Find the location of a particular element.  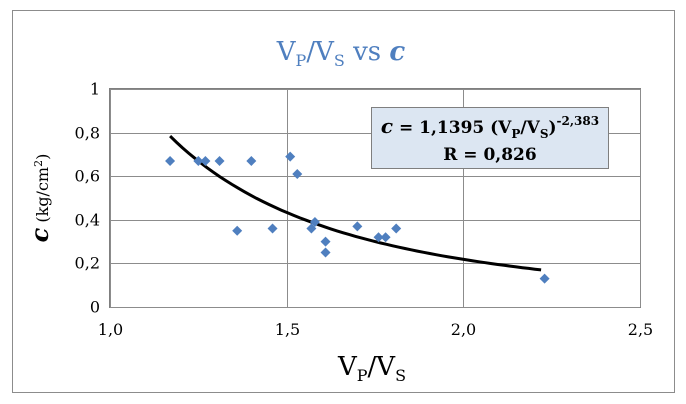

y-tick-label: 0,8 is located at coordinates (87, 133).